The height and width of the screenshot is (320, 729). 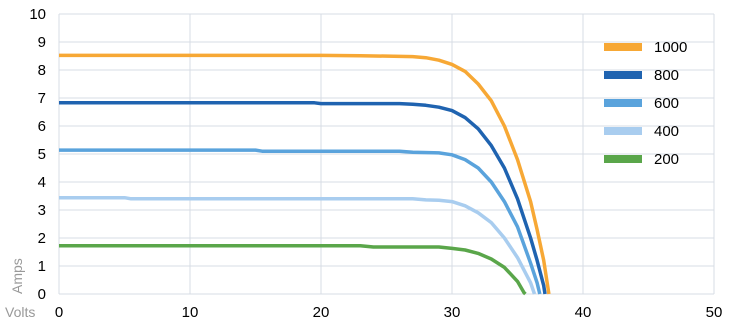 What do you see at coordinates (42, 42) in the screenshot?
I see `y-tick-label: 9` at bounding box center [42, 42].